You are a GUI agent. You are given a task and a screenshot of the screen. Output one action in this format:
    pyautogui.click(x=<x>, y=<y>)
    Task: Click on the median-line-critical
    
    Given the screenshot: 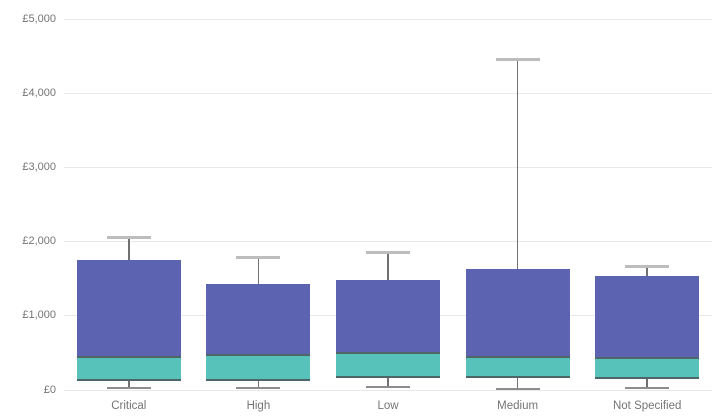 What is the action you would take?
    pyautogui.click(x=128, y=356)
    